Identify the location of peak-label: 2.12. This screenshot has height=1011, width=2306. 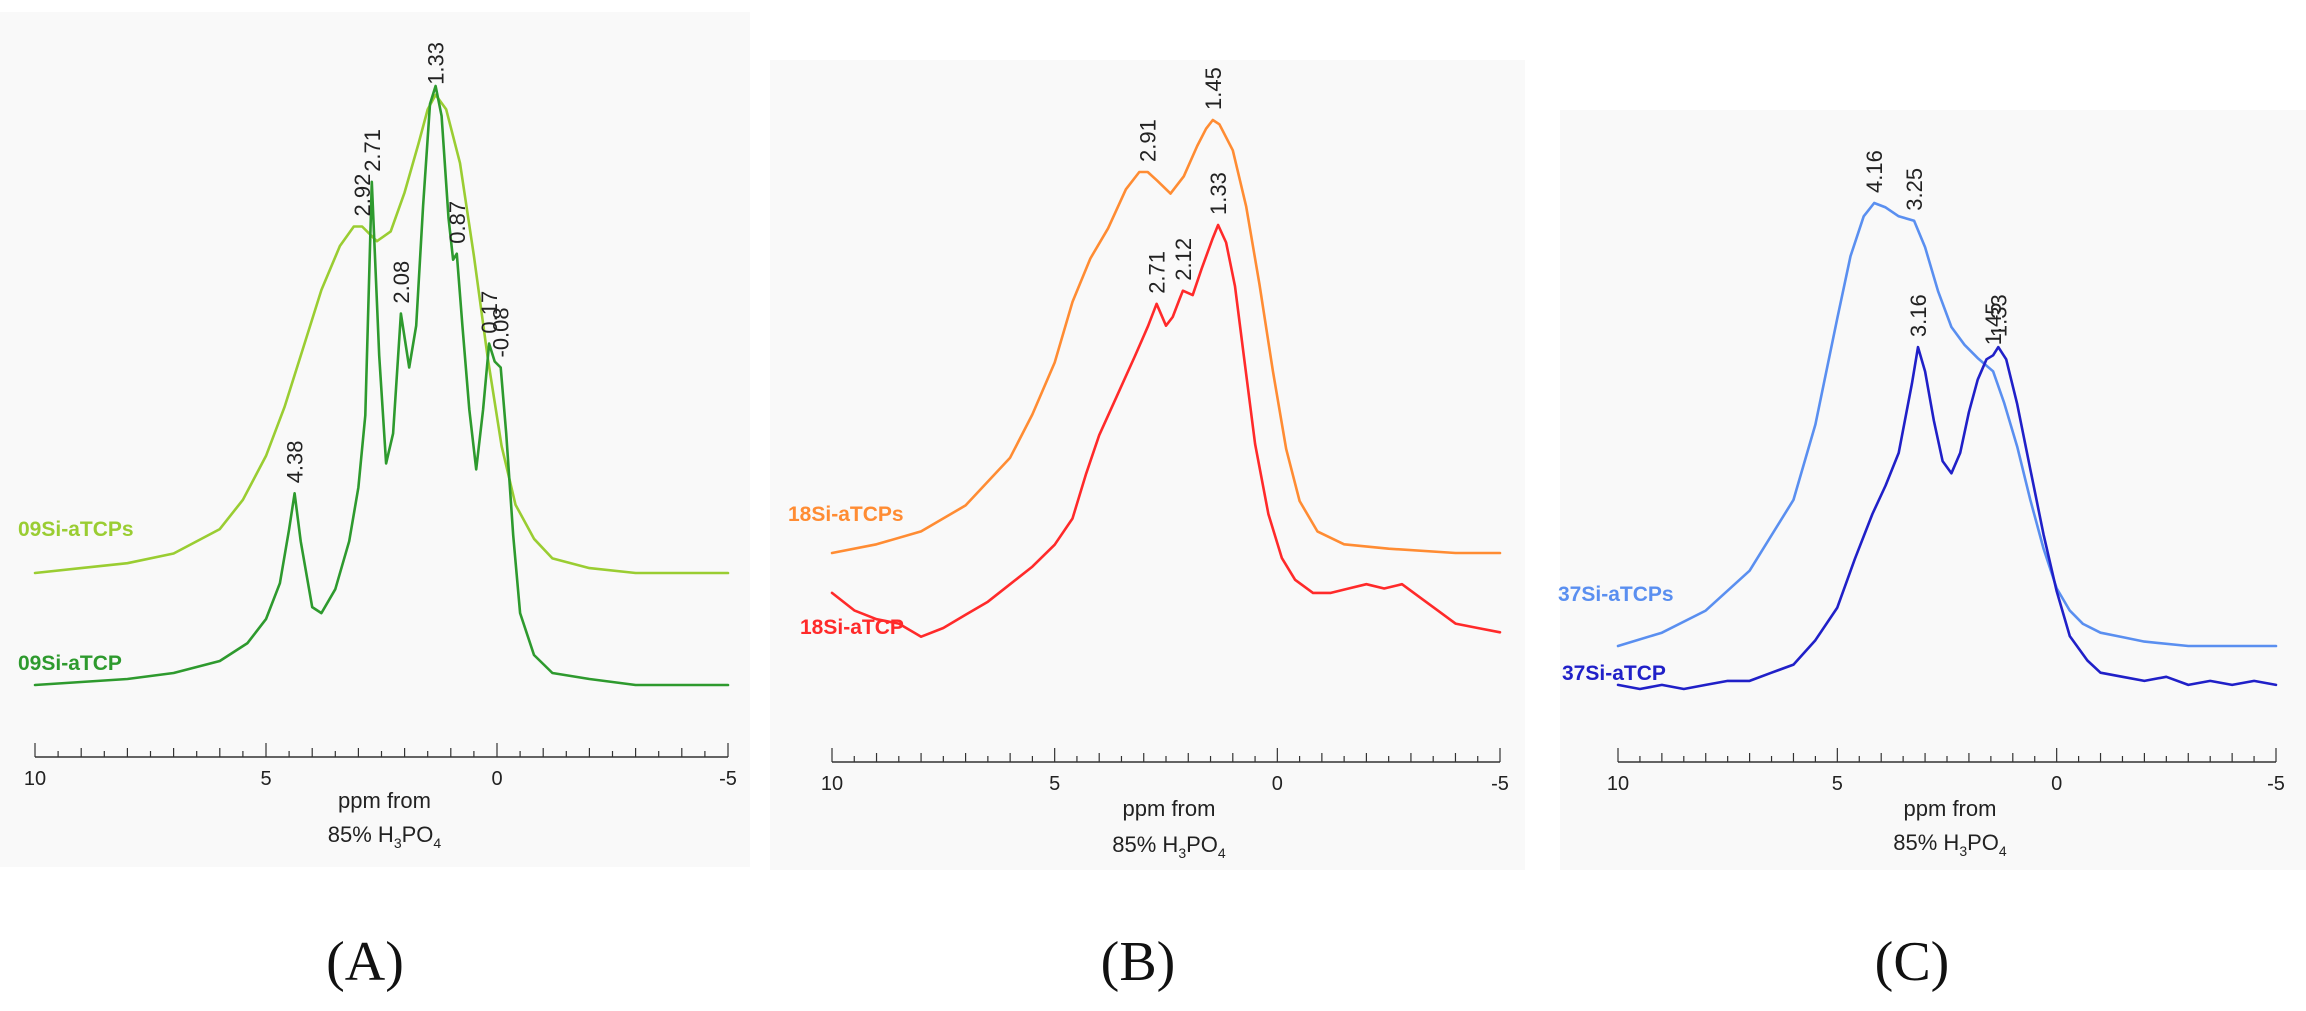
(1183, 259).